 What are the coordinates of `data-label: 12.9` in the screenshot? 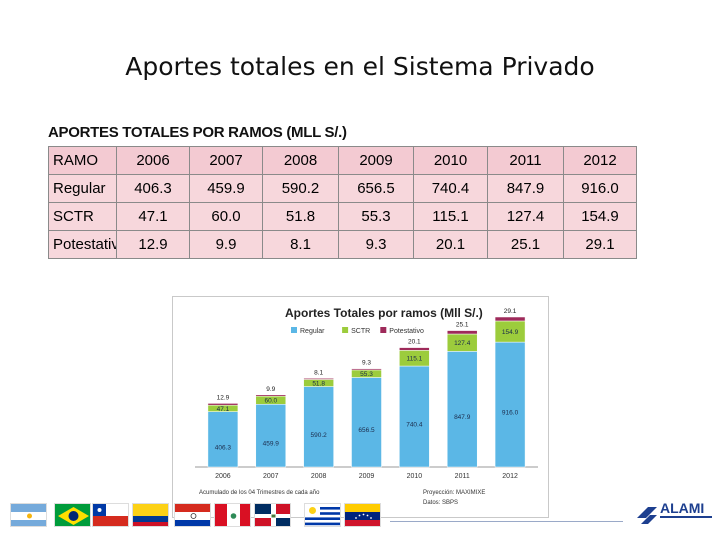 It's located at (223, 397).